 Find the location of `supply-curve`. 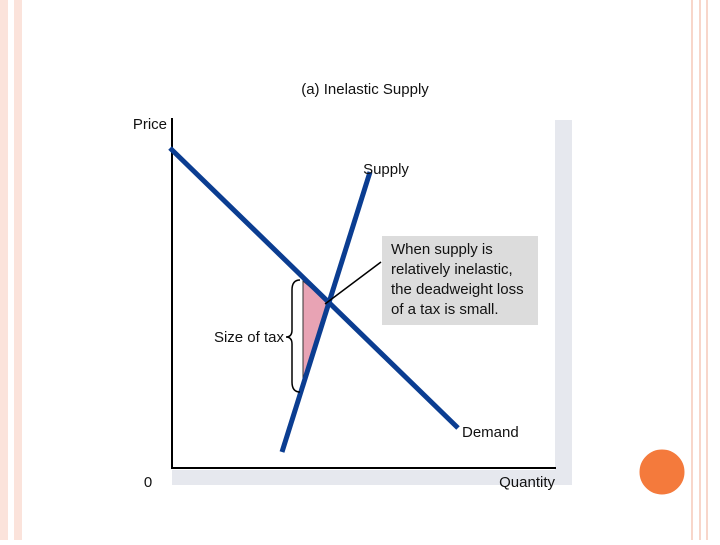

supply-curve is located at coordinates (326, 312).